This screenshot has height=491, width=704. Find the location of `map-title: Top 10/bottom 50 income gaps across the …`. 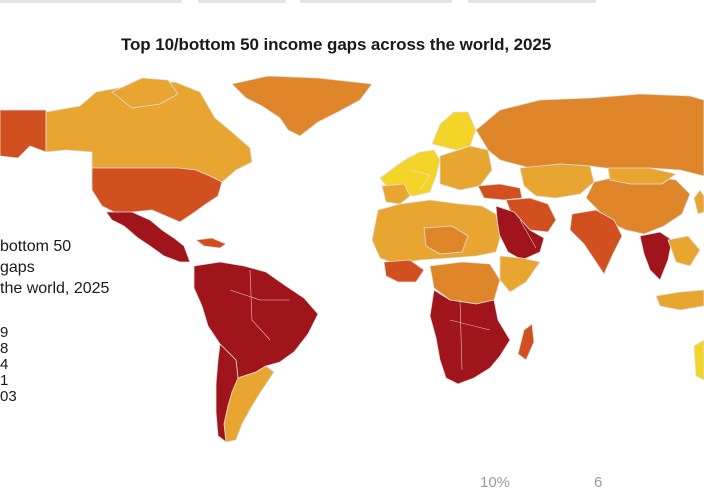

map-title: Top 10/bottom 50 income gaps across the … is located at coordinates (336, 44).